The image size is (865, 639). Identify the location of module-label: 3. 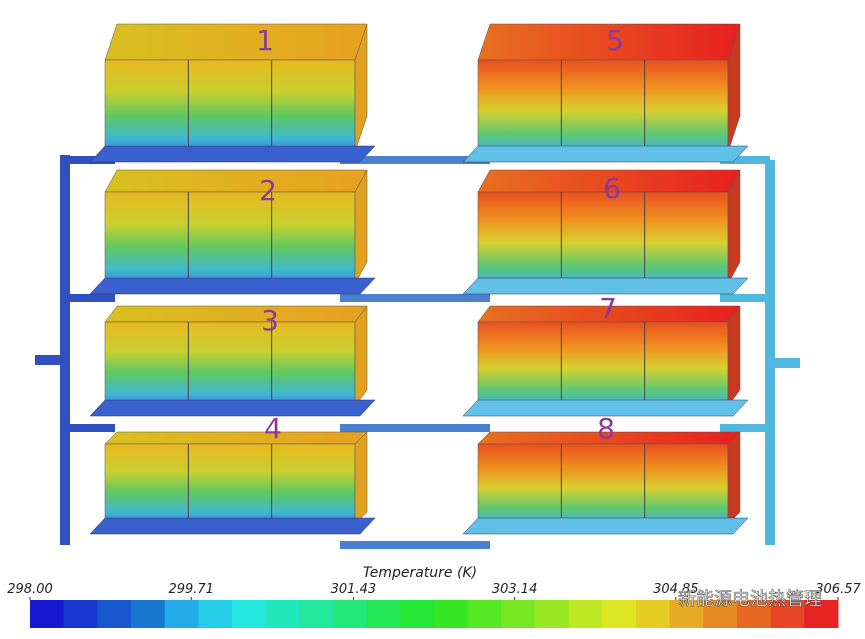
(270, 320).